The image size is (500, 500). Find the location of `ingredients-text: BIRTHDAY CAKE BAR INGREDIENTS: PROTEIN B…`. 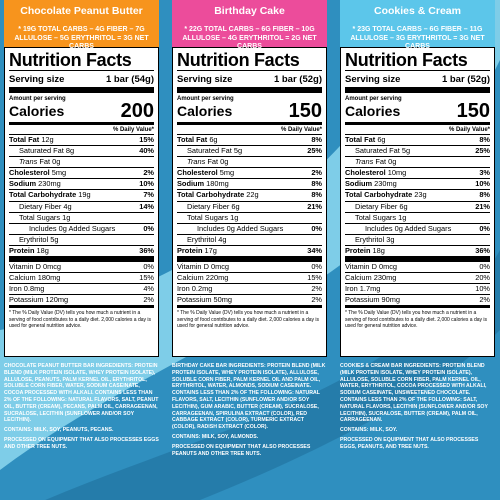

ingredients-text: BIRTHDAY CAKE BAR INGREDIENTS: PROTEIN B… is located at coordinates (249, 397).